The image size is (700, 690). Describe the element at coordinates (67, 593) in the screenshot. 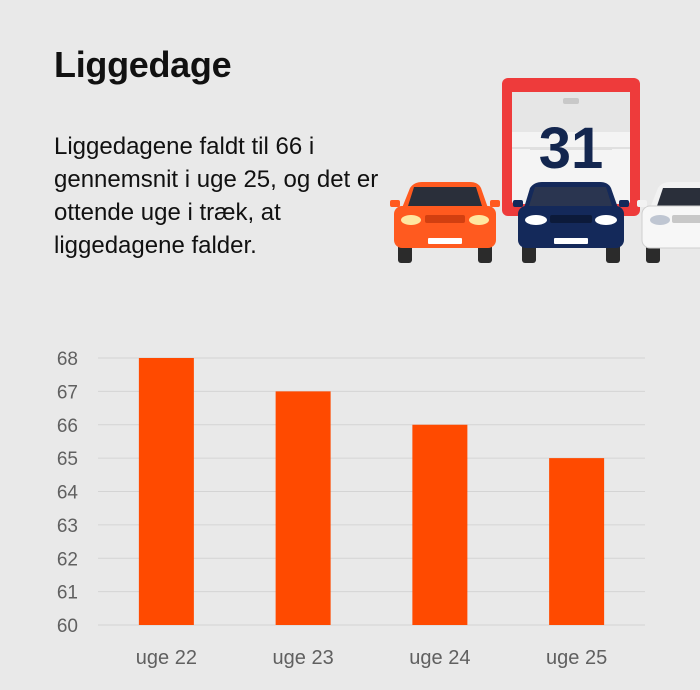

I see `y-tick-label: 61` at that location.